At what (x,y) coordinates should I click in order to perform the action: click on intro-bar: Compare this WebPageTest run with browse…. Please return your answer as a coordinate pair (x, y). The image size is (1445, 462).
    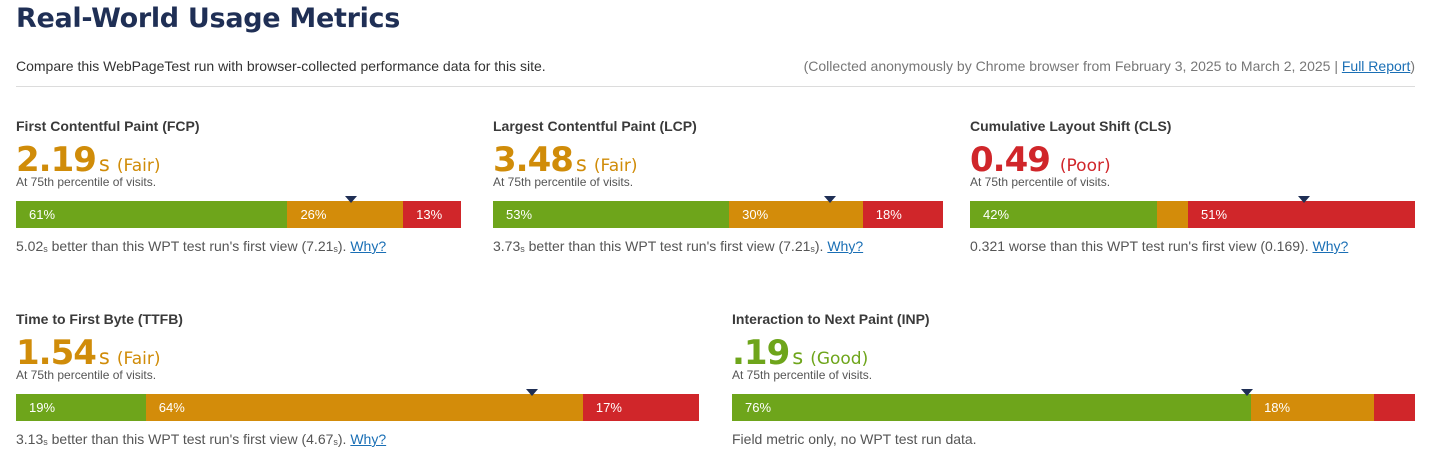
    Looking at the image, I should click on (715, 72).